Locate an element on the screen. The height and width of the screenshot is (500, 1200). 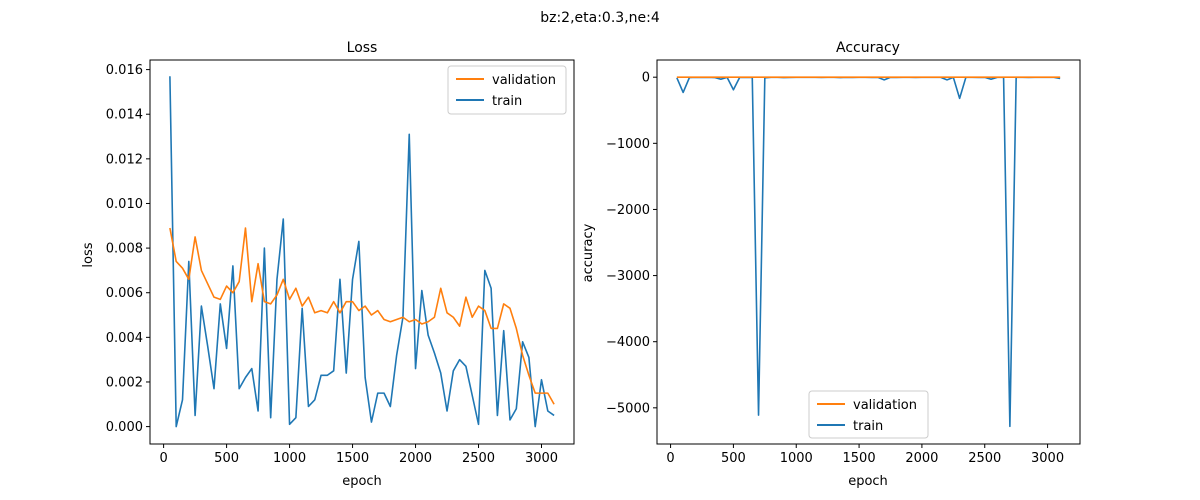
loss-xtick-label: 0 is located at coordinates (163, 458).